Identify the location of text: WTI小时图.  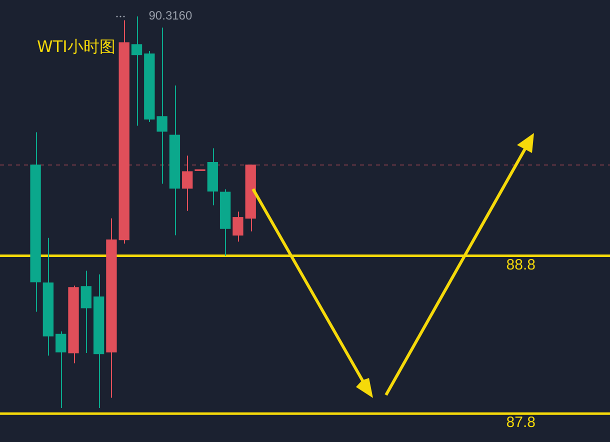
(76, 47).